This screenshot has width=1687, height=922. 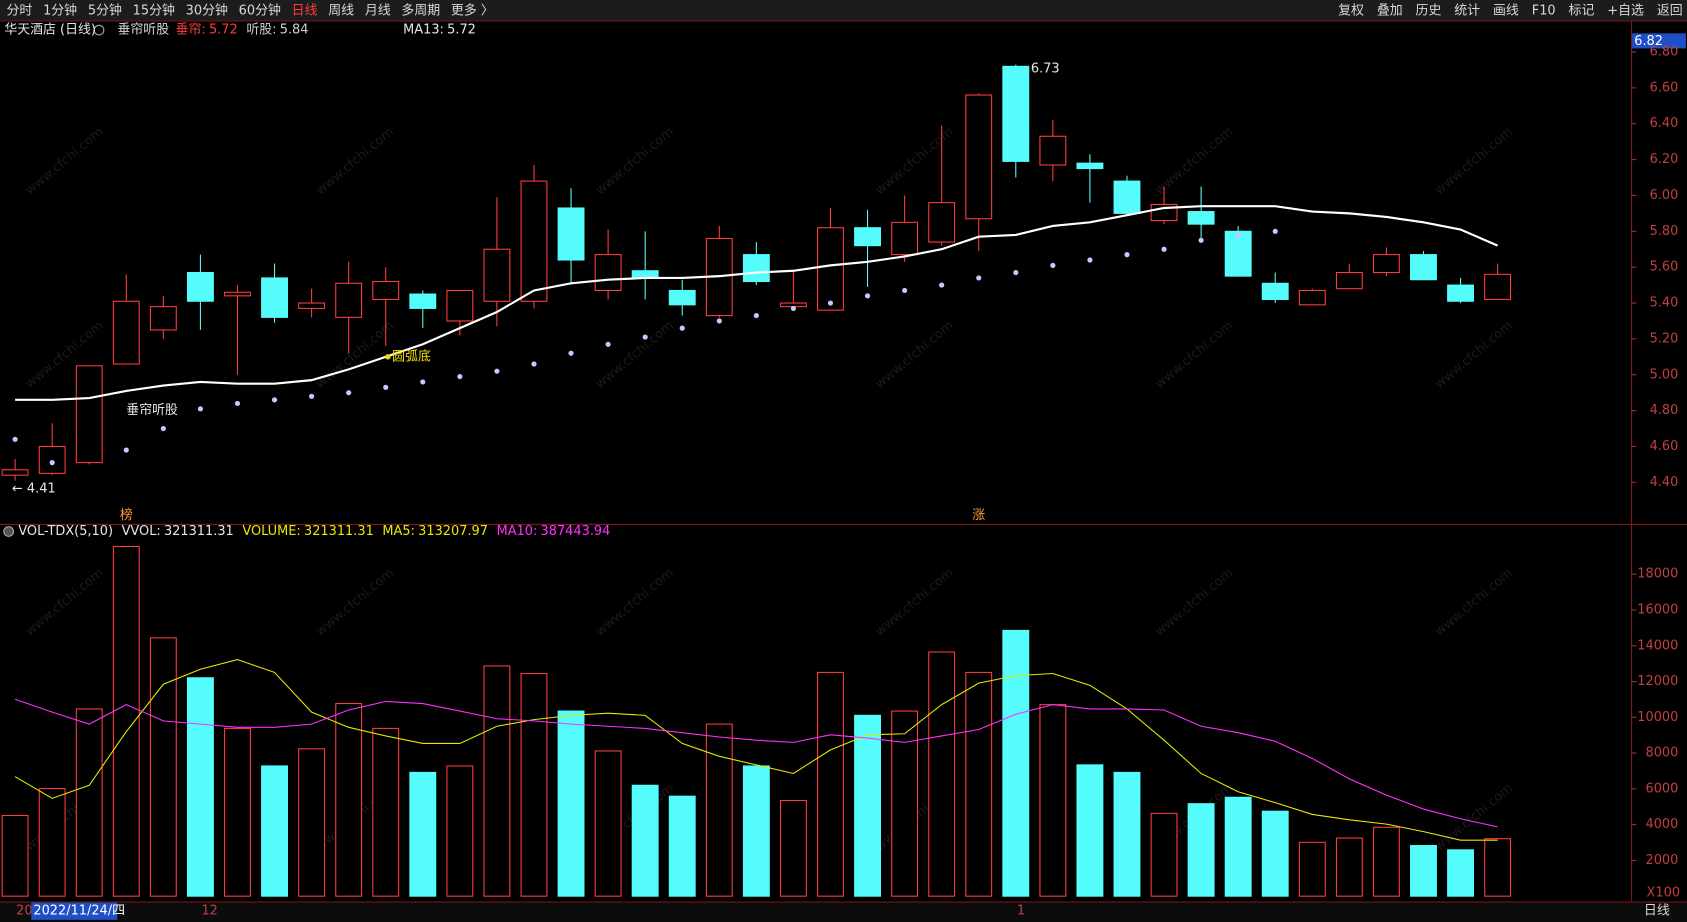 What do you see at coordinates (1657, 645) in the screenshot?
I see `y-tick-label: 14000` at bounding box center [1657, 645].